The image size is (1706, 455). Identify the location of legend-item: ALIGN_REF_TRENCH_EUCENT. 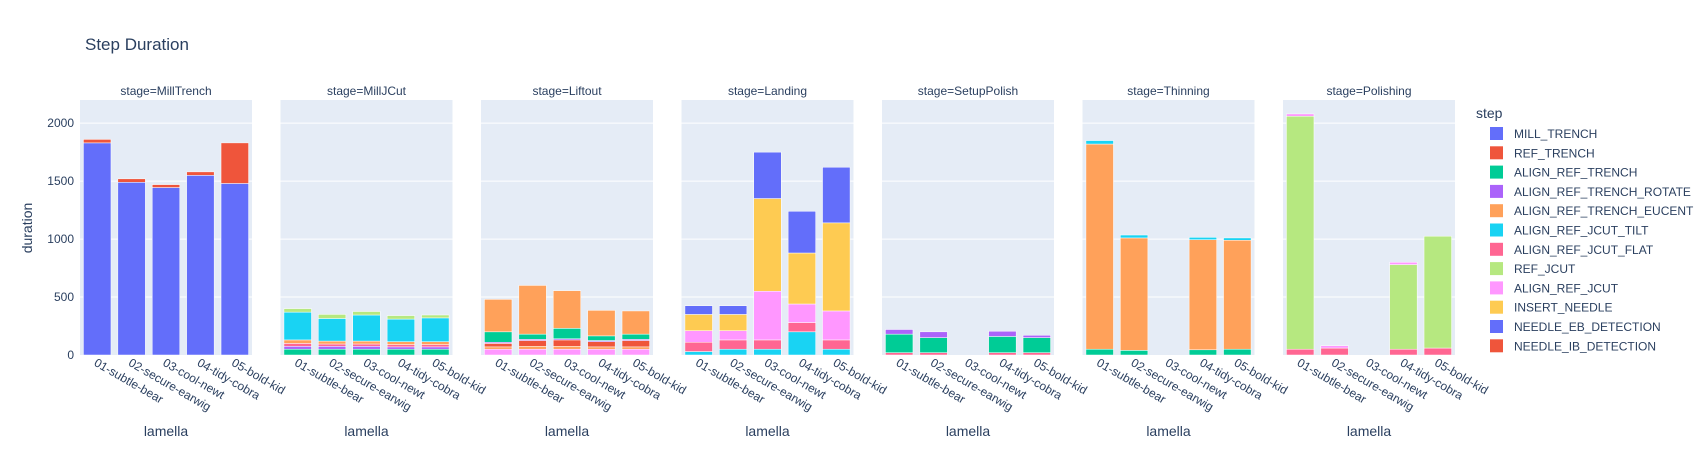
(1592, 211).